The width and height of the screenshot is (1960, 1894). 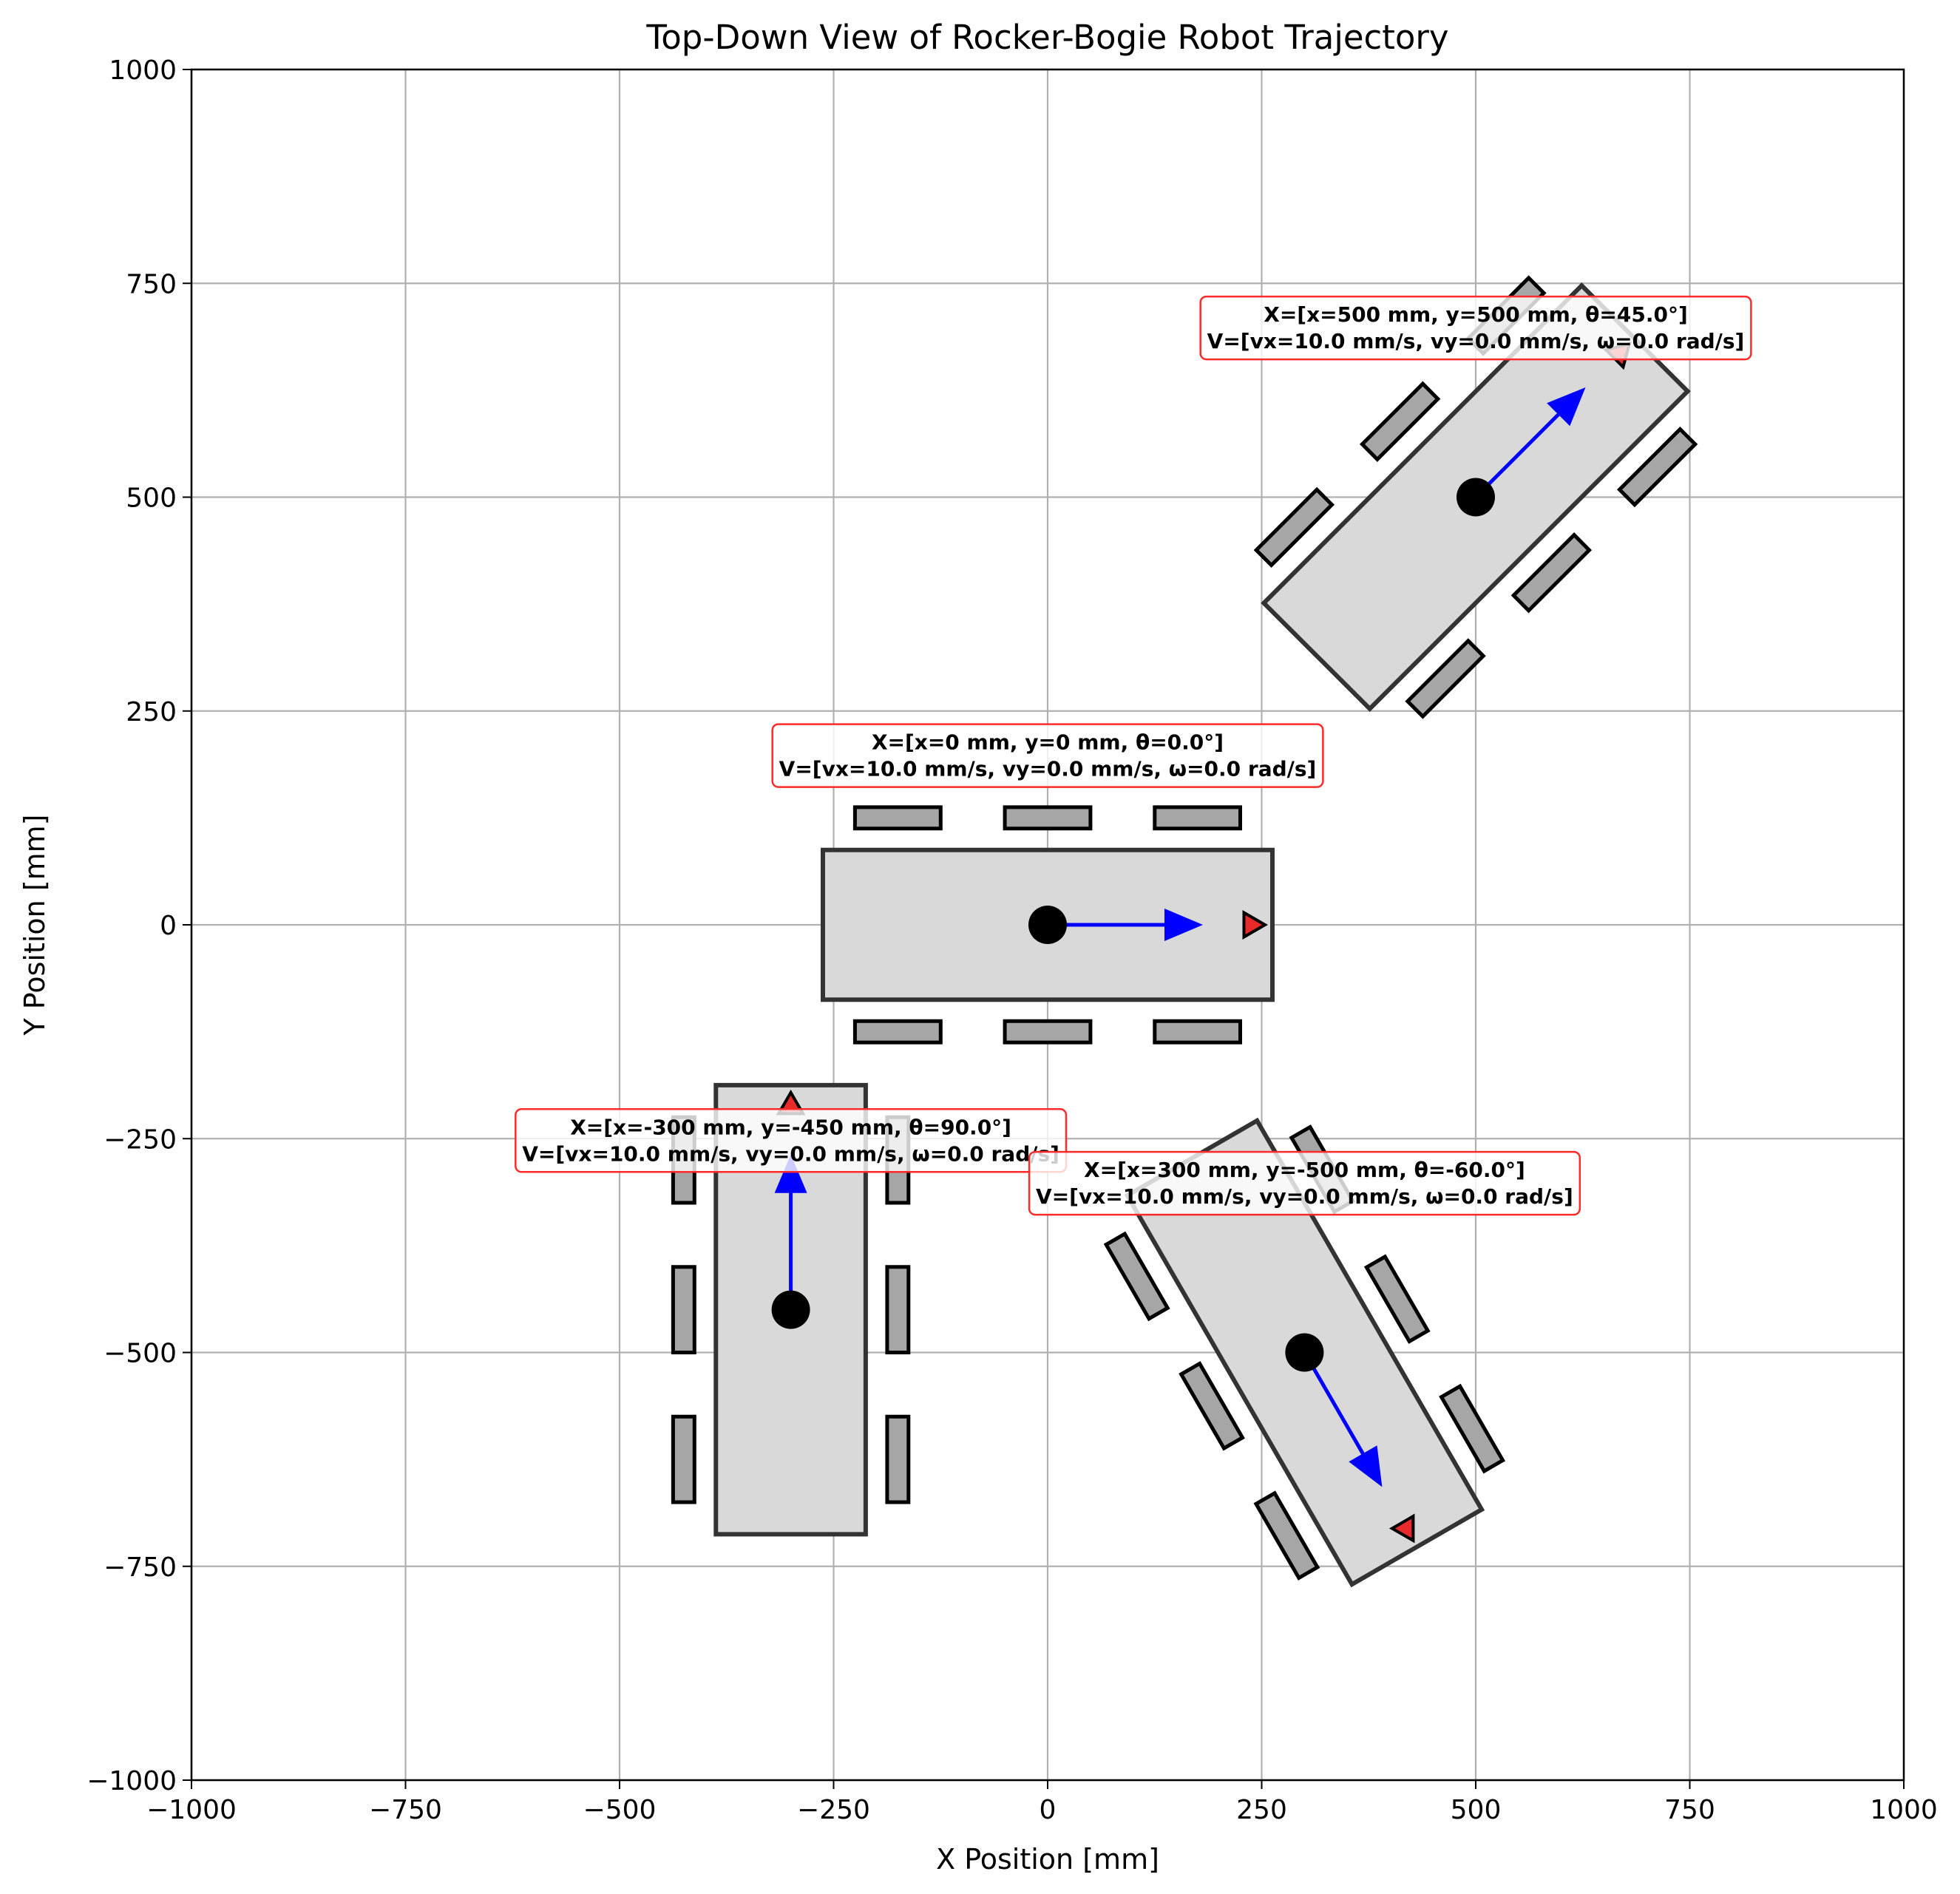 I want to click on state-label-position: X=[x=0 mm, y=0 mm, θ=0.0°], so click(x=1048, y=742).